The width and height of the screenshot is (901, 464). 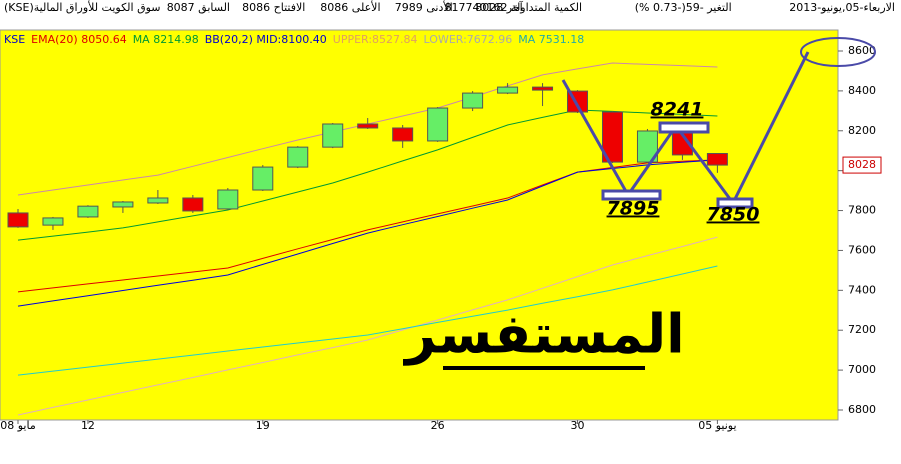 What do you see at coordinates (198, 8) in the screenshot?
I see `stat: السابق 8087` at bounding box center [198, 8].